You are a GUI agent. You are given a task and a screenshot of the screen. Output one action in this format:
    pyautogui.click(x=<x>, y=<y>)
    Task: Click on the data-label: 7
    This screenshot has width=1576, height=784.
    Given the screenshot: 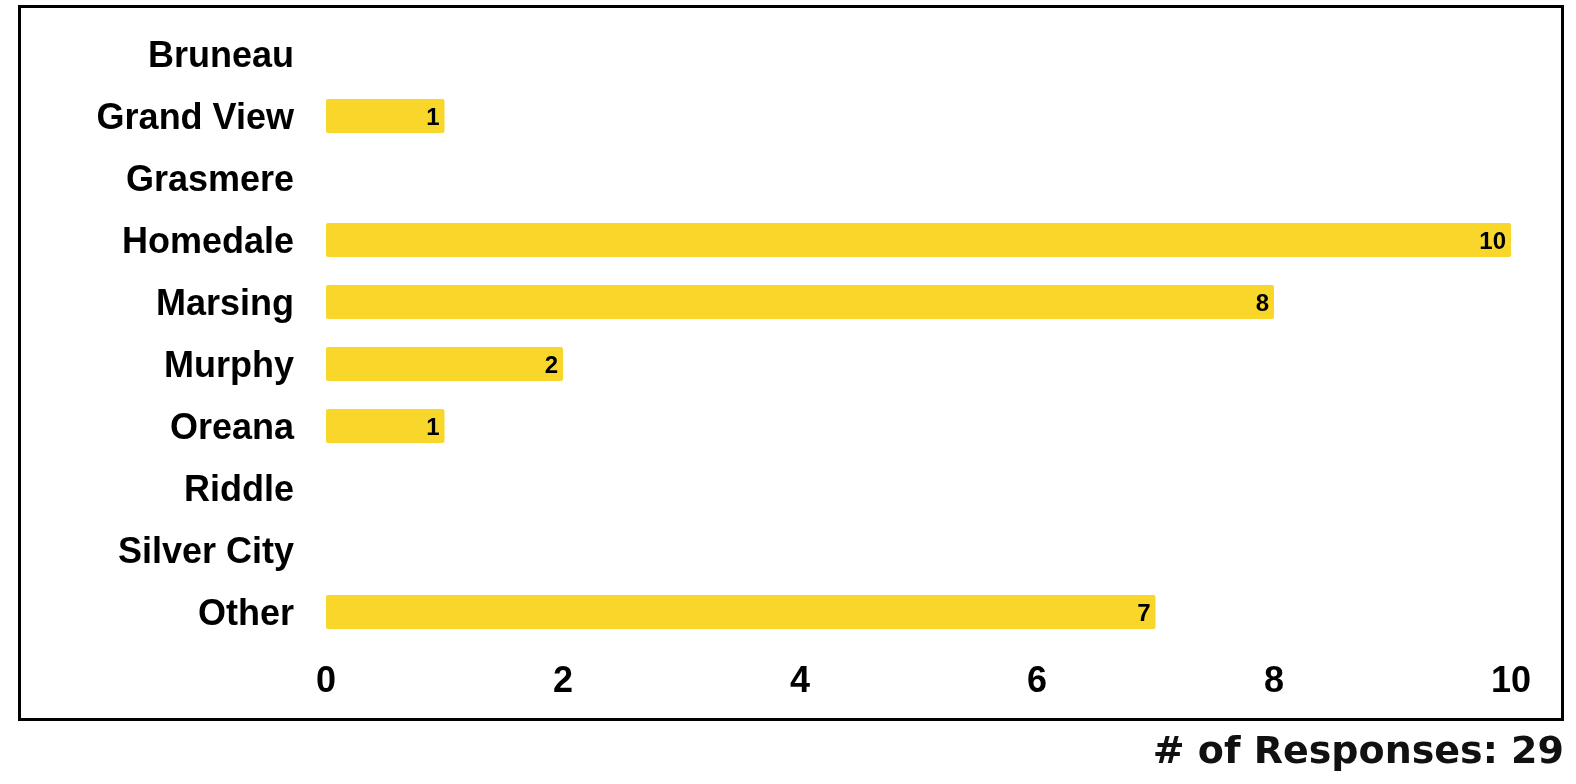 What is the action you would take?
    pyautogui.click(x=1144, y=612)
    